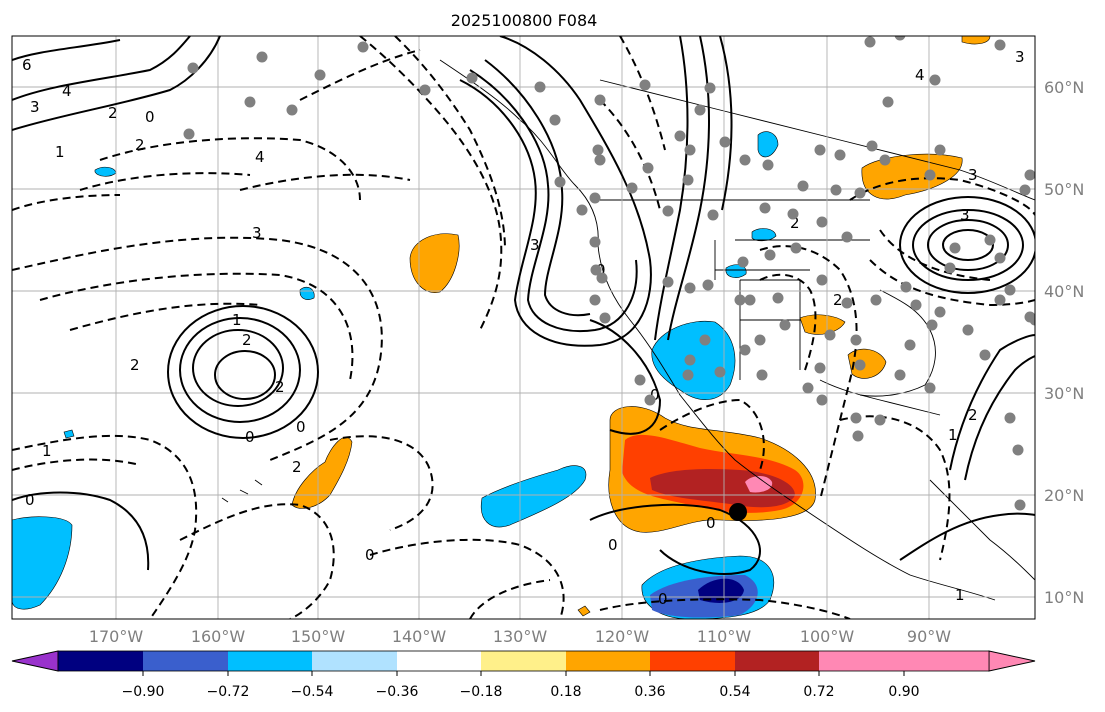 The image size is (1105, 712). I want to click on colorbar-frame, so click(523, 661).